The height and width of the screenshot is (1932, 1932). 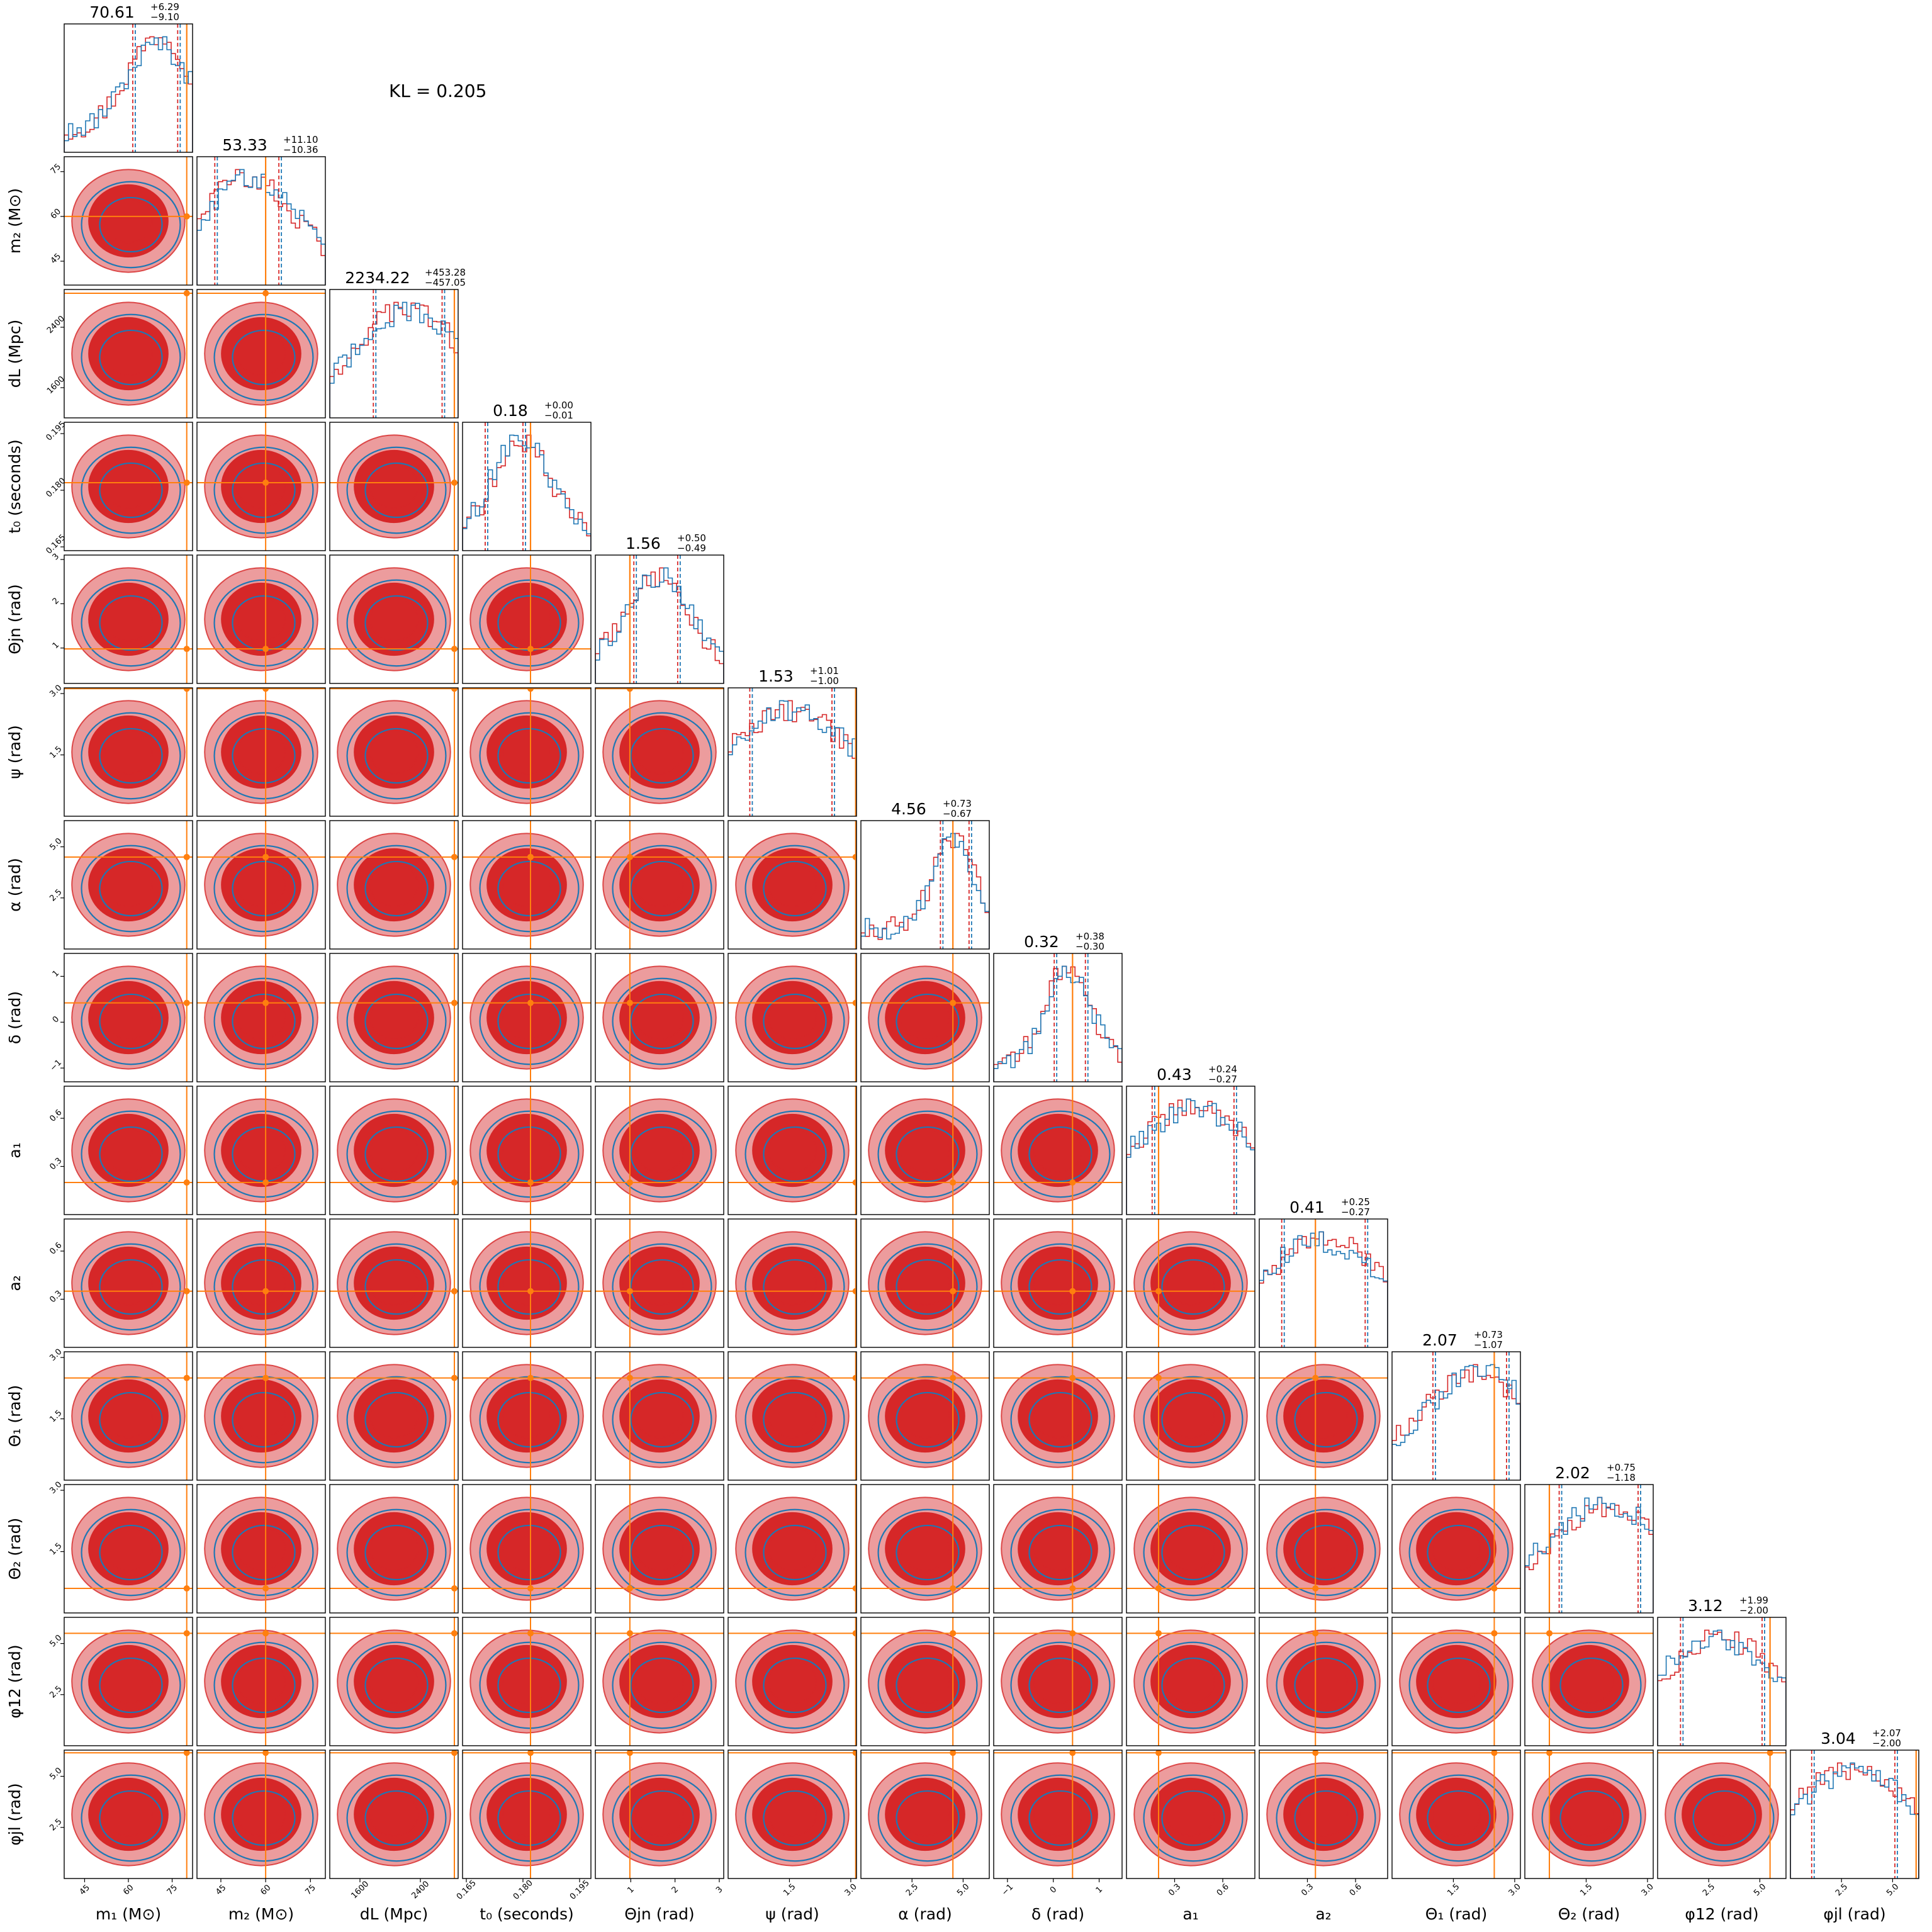 I want to click on histogram-series-a, so click(x=1589, y=1555).